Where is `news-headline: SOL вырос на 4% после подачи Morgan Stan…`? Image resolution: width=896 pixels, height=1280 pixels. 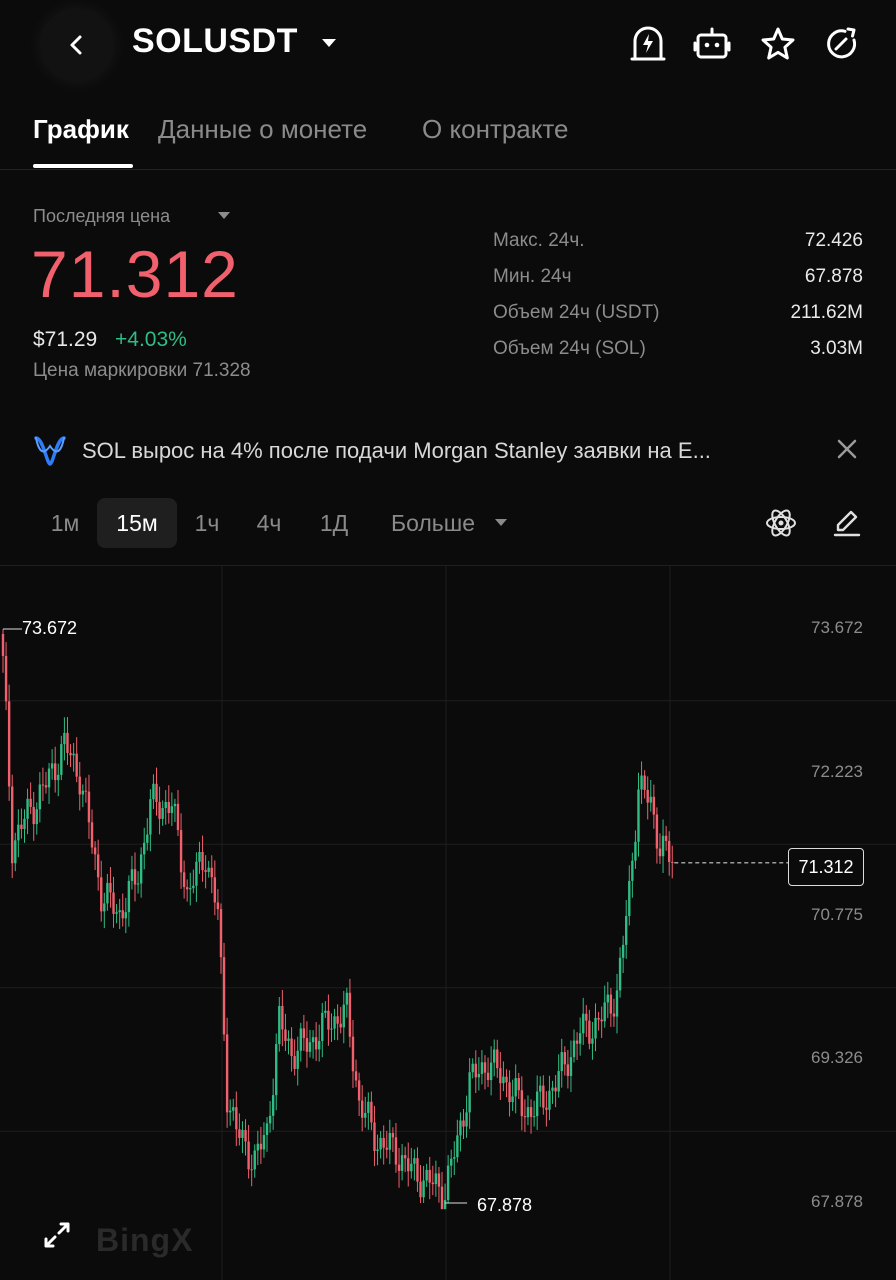 news-headline: SOL вырос на 4% после подачи Morgan Stan… is located at coordinates (396, 450).